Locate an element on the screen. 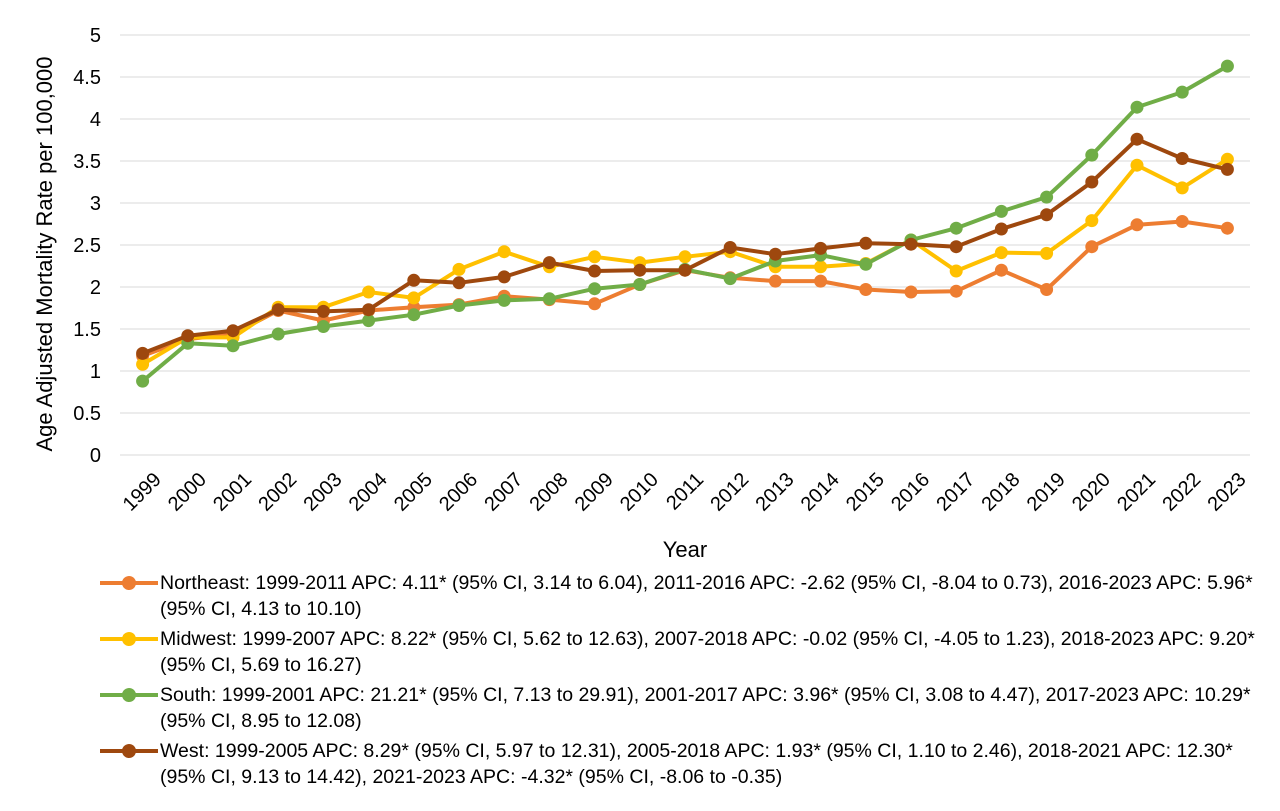 The width and height of the screenshot is (1280, 811). x-tick-label: 2001 is located at coordinates (232, 492).